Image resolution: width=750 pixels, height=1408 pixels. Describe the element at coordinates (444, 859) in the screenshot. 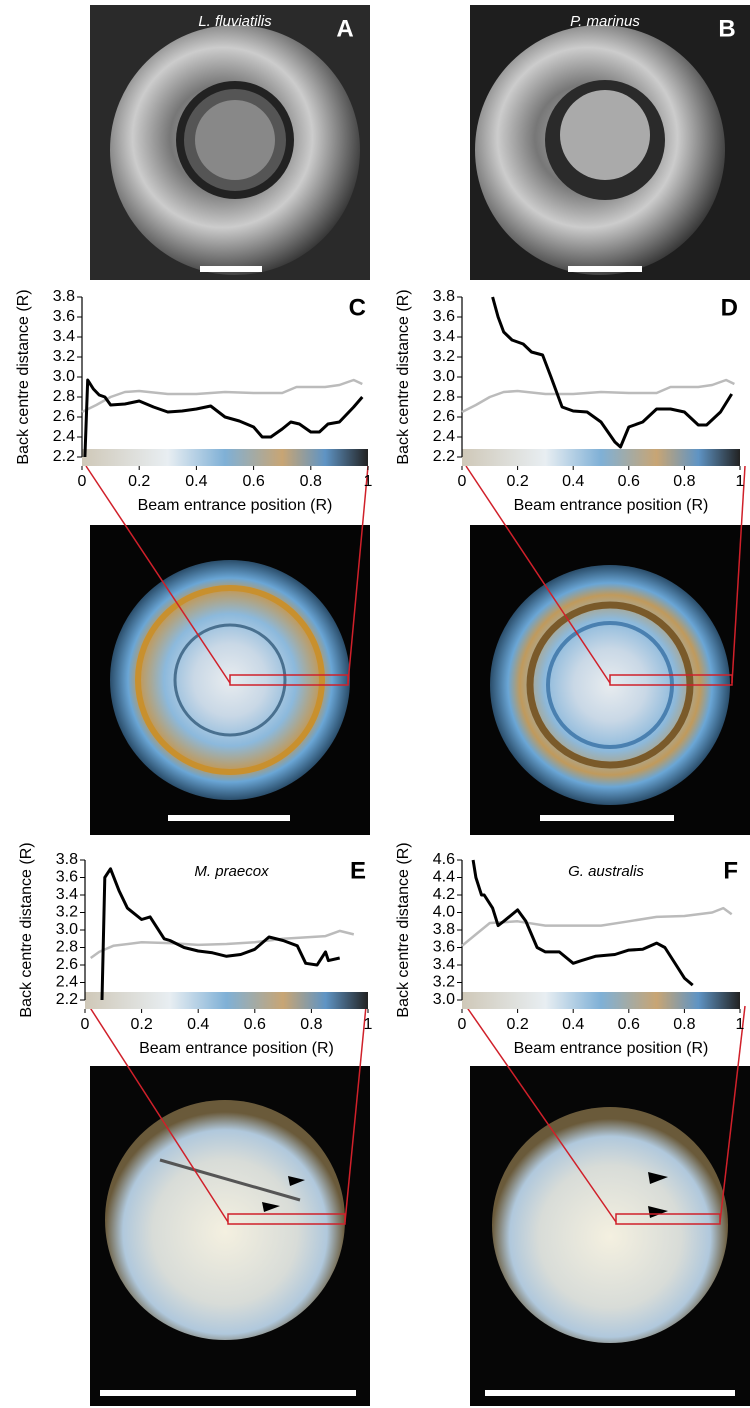

I see `y-tick-label: 4.6` at that location.